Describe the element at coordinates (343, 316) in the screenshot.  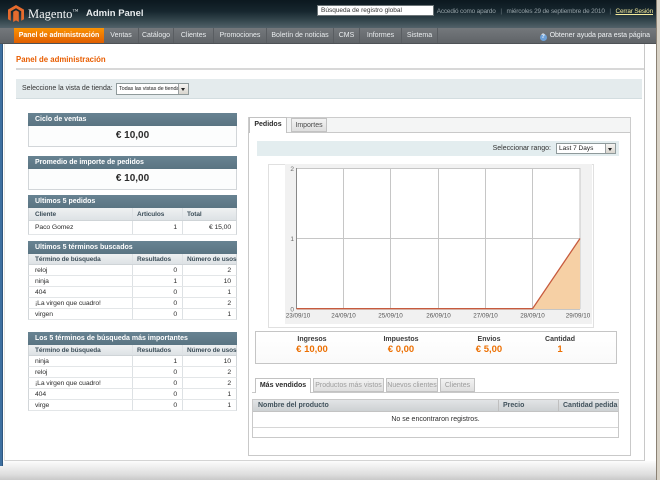
I see `svg-text: 24/09/10` at that location.